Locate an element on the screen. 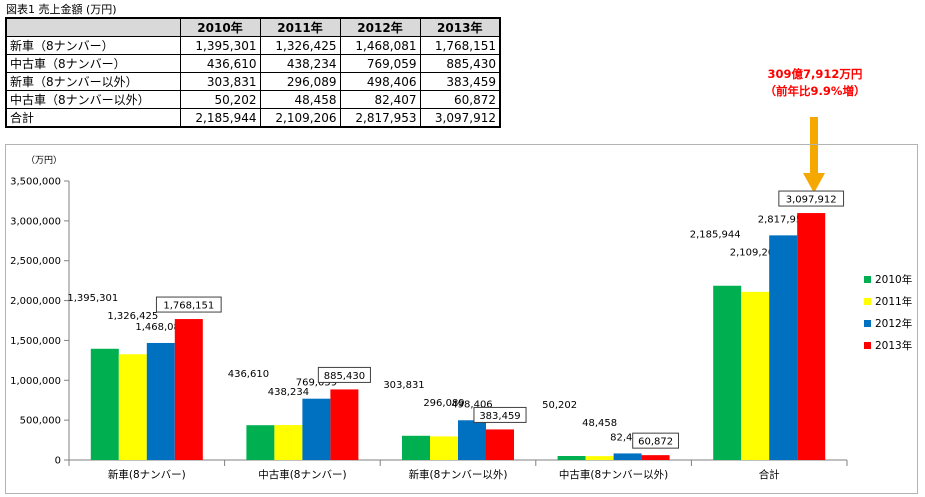  table-cell: 3,097,912 is located at coordinates (460, 118).